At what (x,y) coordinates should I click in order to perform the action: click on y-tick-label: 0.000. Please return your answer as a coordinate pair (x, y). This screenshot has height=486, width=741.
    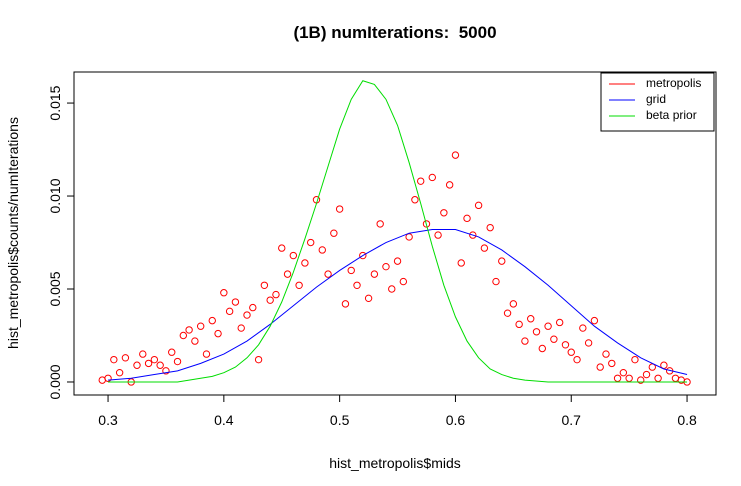
    Looking at the image, I should click on (55, 381).